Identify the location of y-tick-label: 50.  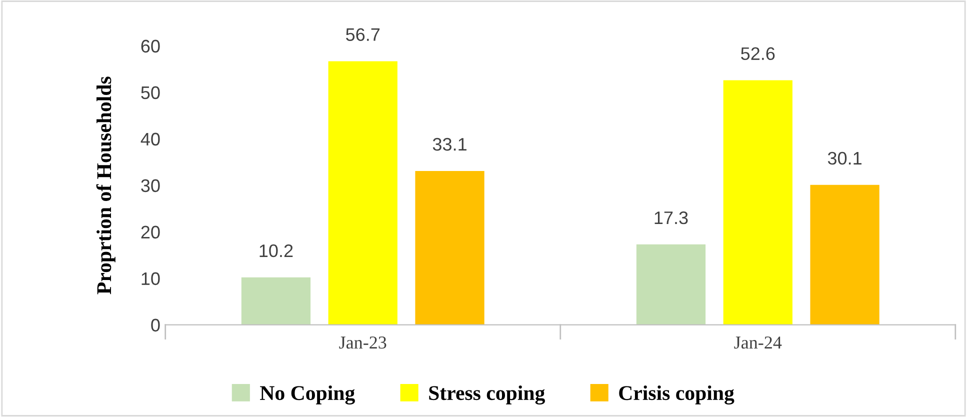
(150, 93).